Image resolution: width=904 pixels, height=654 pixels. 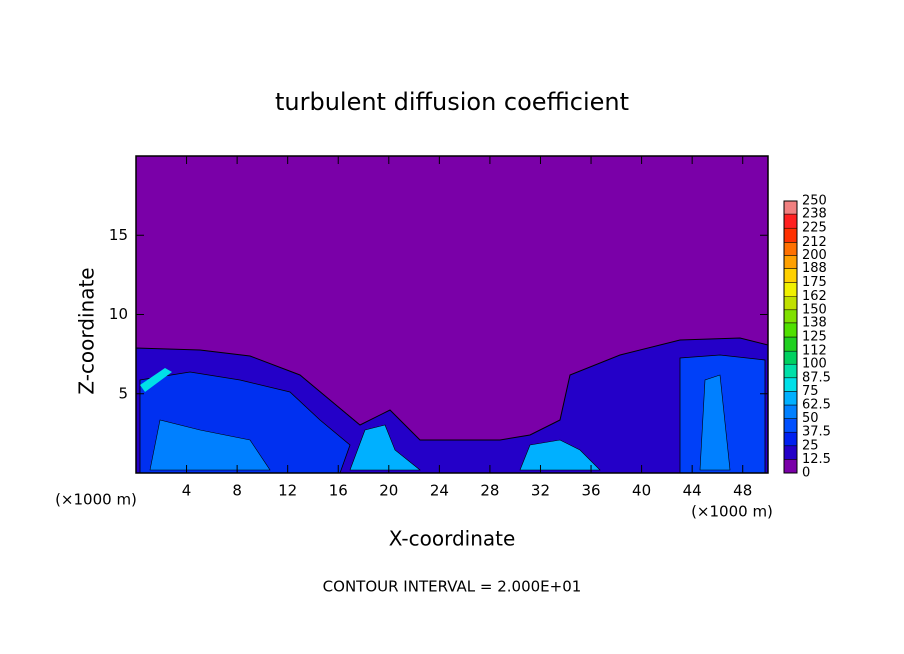 I want to click on x-tick-label: 40, so click(x=641, y=491).